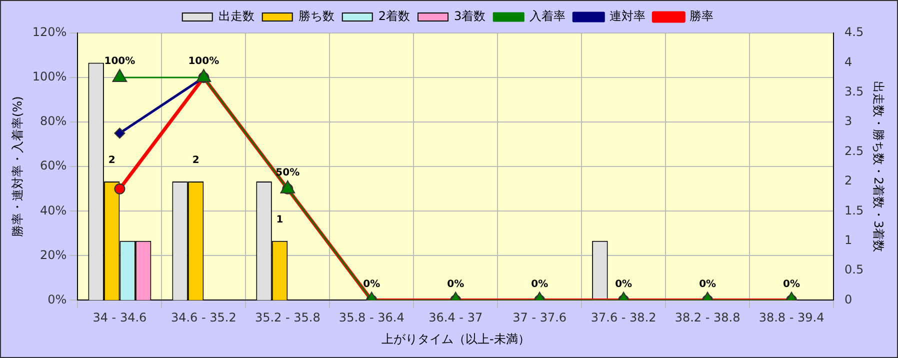  What do you see at coordinates (539, 317) in the screenshot?
I see `x-tick-label: 37 - 37.6` at bounding box center [539, 317].